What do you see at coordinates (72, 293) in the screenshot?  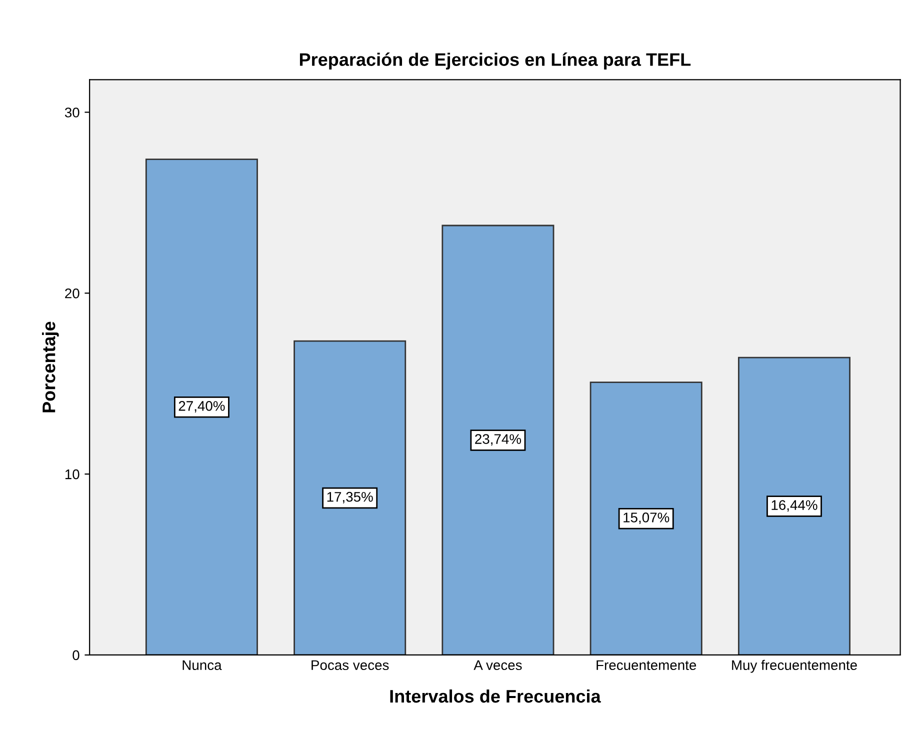 I see `y-tick-label: 20` at bounding box center [72, 293].